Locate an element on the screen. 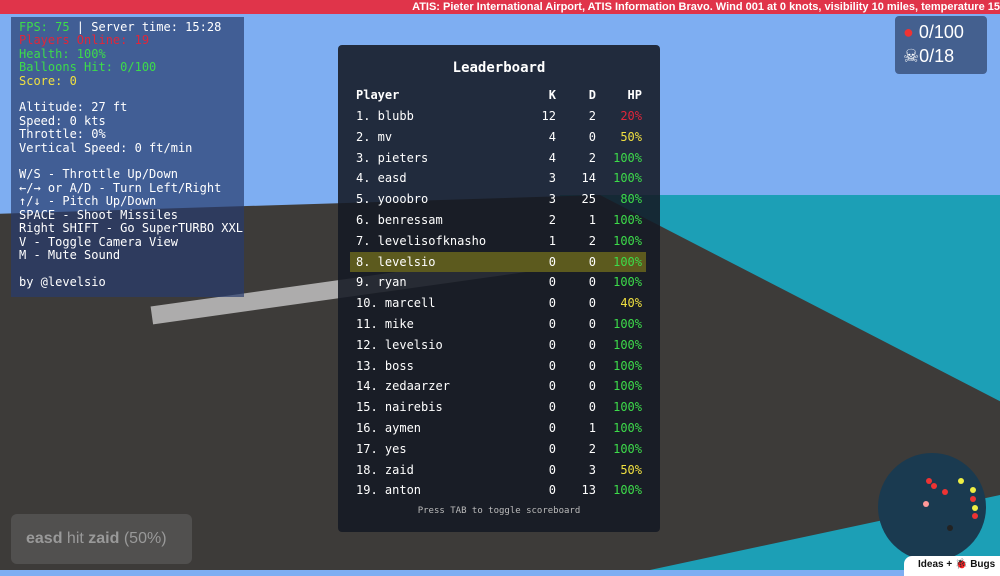 This screenshot has width=1000, height=576. speed: Speed: 0 kts is located at coordinates (62, 120).